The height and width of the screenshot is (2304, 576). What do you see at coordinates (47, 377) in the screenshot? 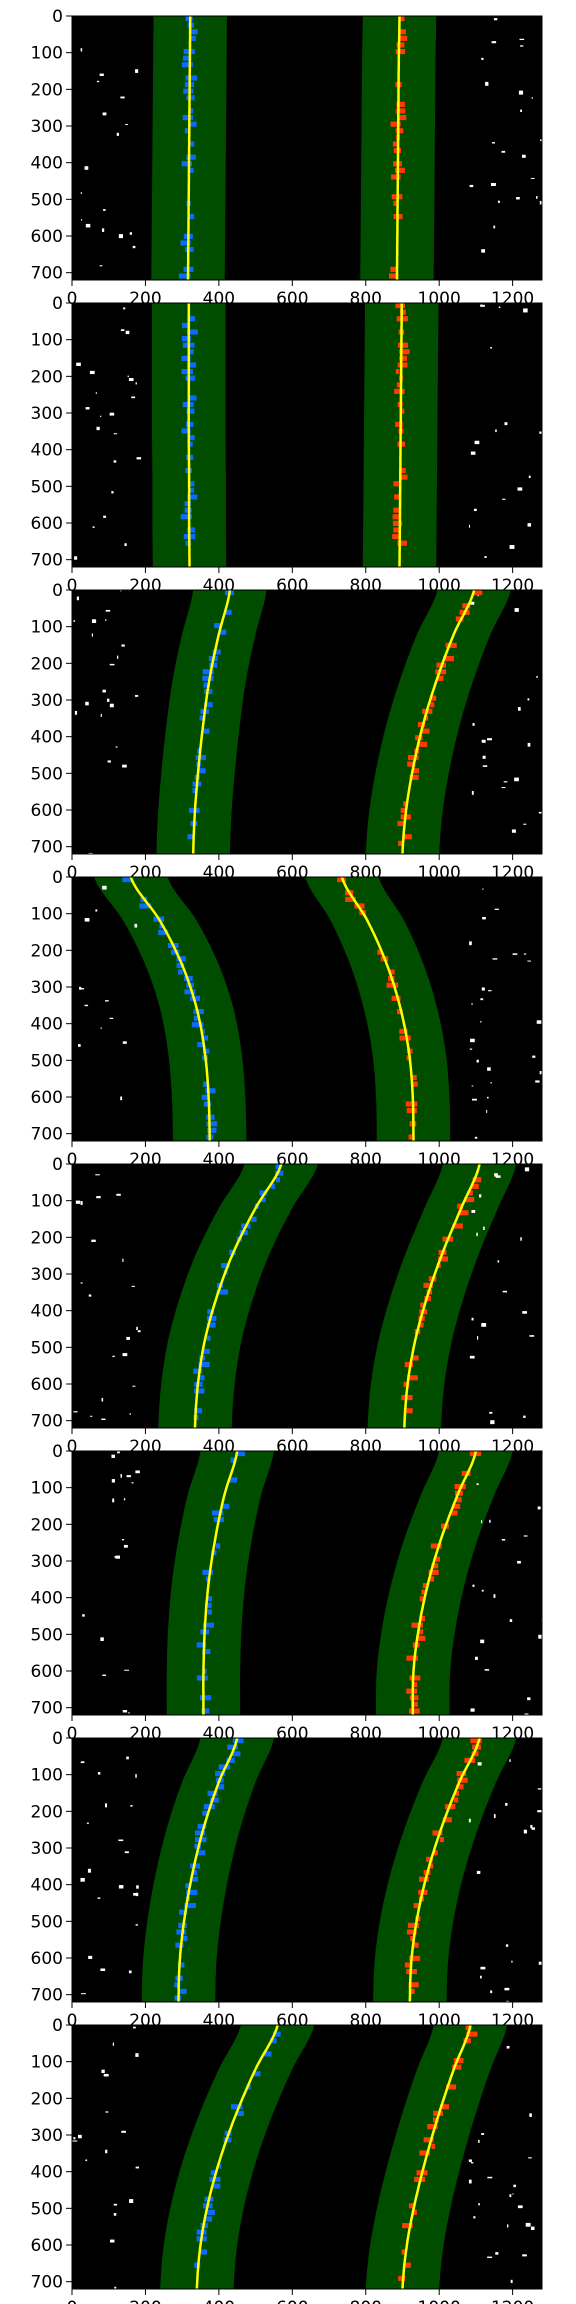
I see `y-tick-label: 200` at bounding box center [47, 377].